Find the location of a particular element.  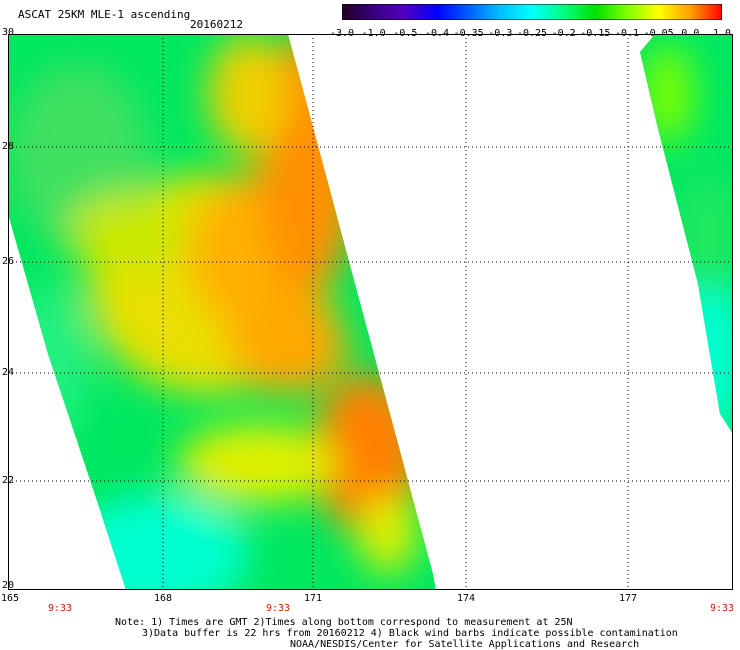

colorbar-label: -0.5 is located at coordinates (405, 33).